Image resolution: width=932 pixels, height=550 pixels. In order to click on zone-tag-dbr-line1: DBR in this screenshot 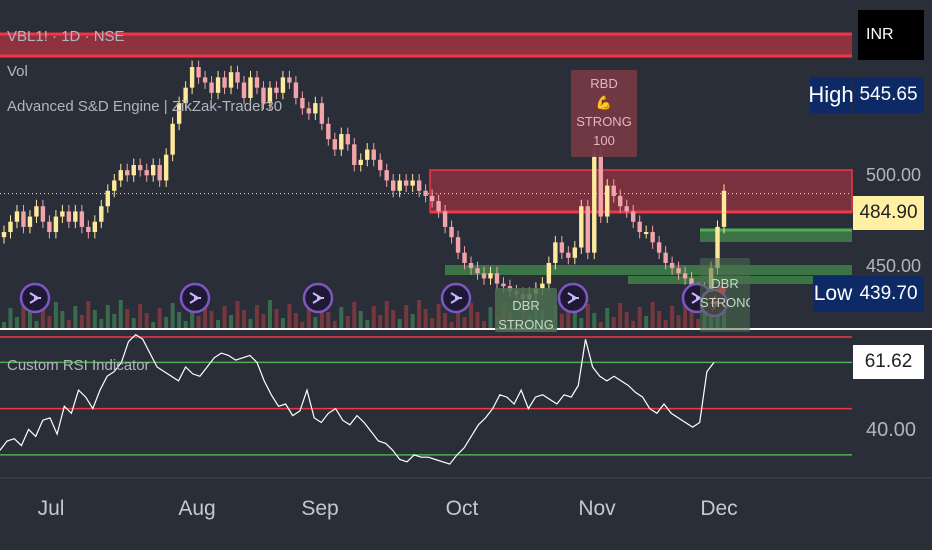, I will do `click(526, 305)`.